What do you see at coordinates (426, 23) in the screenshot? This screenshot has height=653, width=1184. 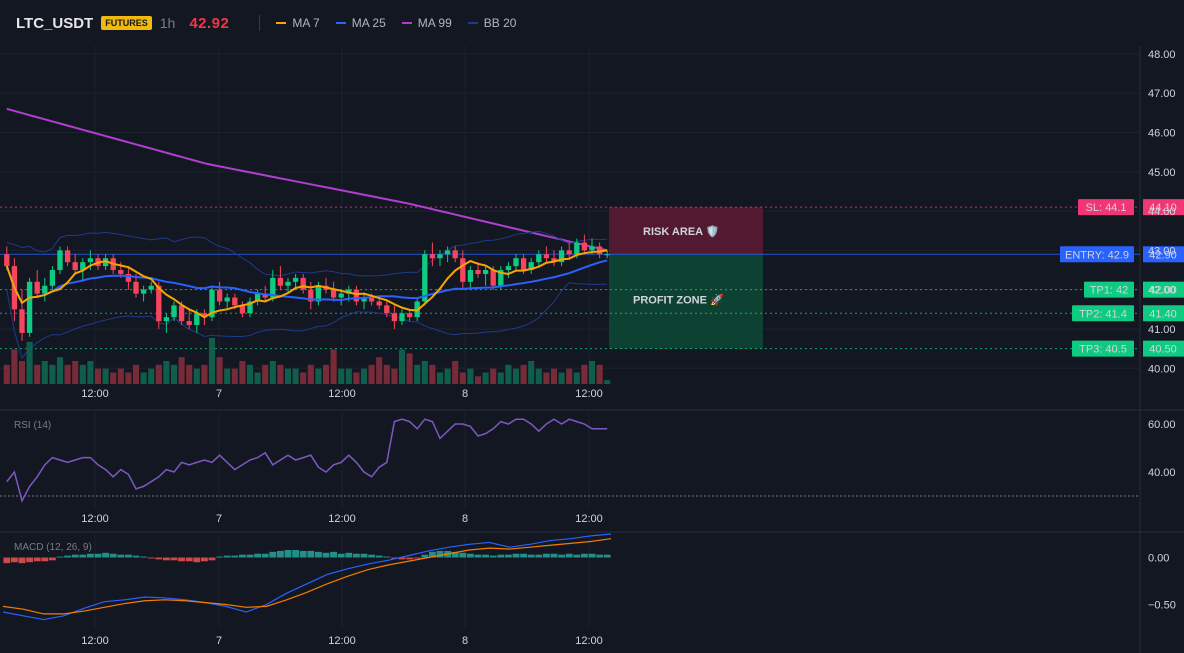 I see `legend-ma99: MA 99` at bounding box center [426, 23].